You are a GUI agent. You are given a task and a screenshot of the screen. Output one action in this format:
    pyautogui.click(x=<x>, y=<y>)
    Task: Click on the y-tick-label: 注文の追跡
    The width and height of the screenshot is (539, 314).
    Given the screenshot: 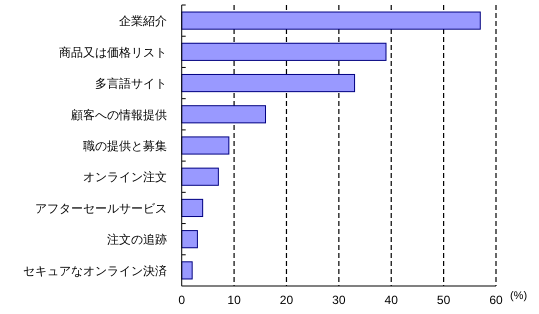 What is the action you would take?
    pyautogui.click(x=137, y=239)
    